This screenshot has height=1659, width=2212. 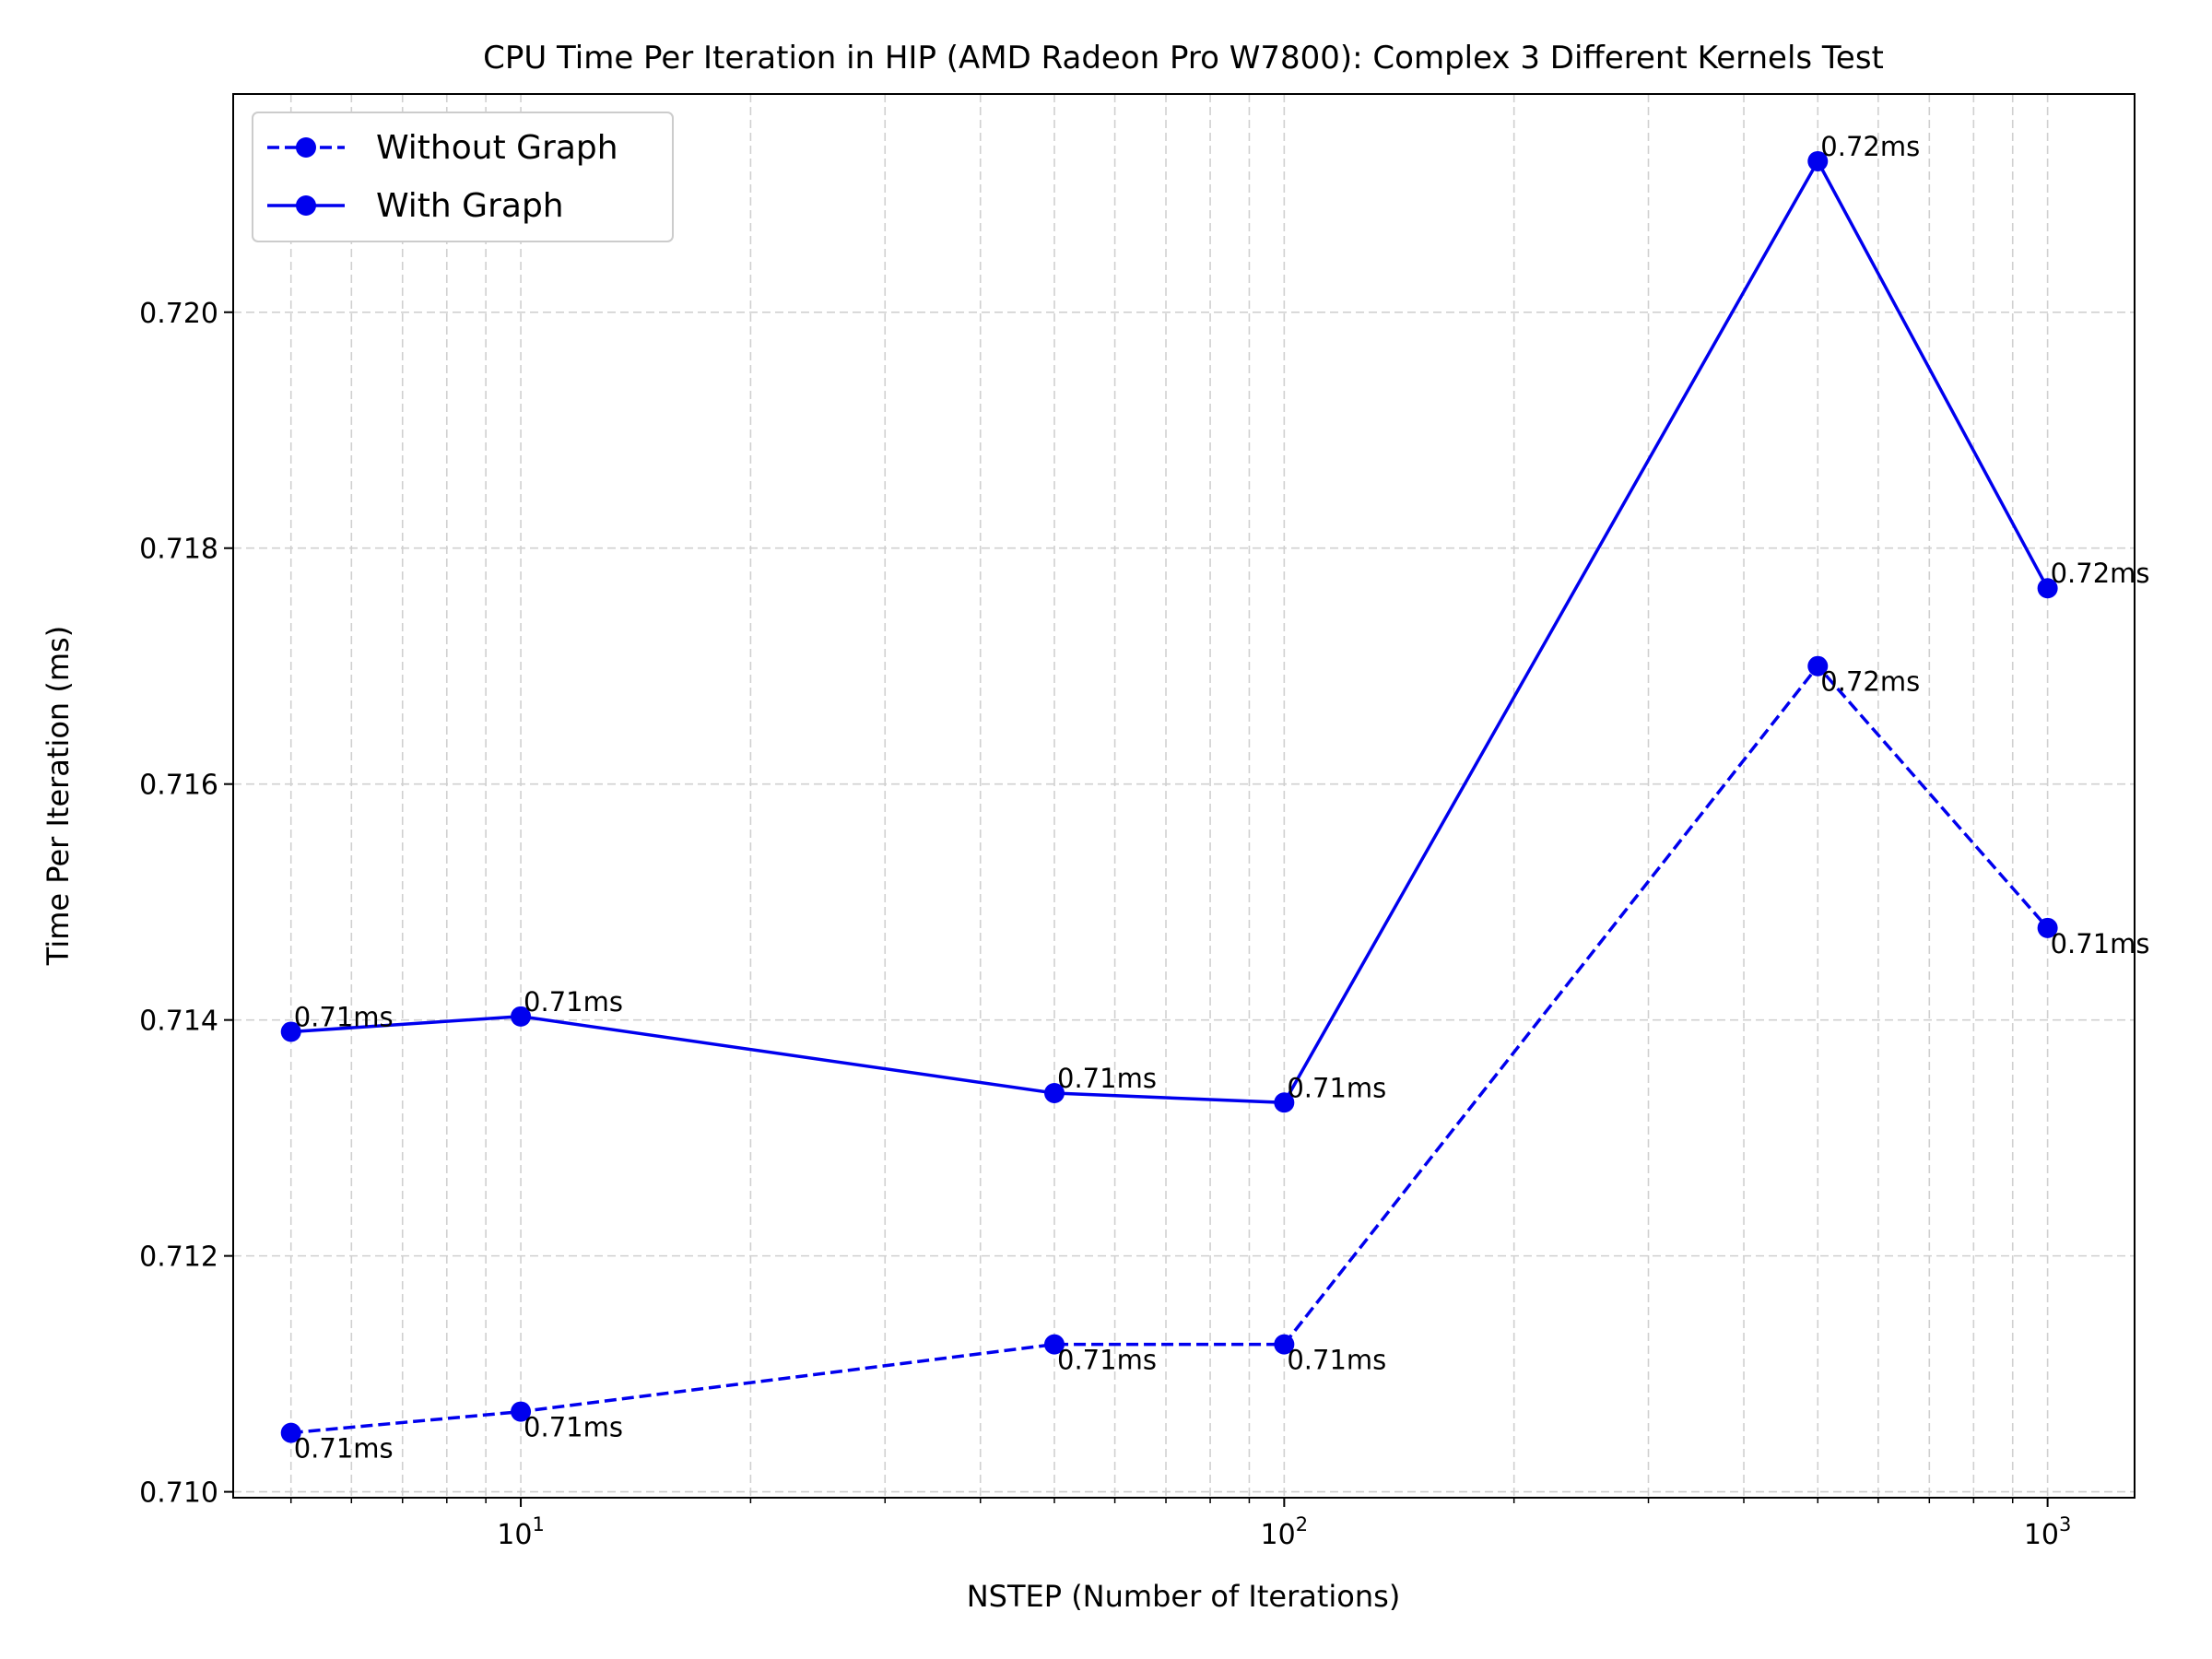 I want to click on data-label-without-graph: 0.72ms, so click(x=1870, y=682).